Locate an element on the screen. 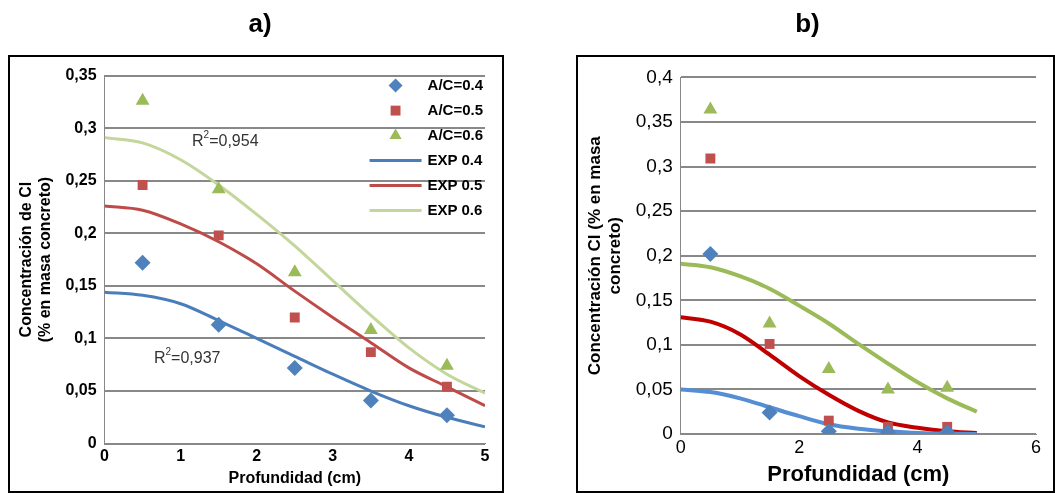 This screenshot has width=1055, height=493. legend-label: A/C=0.4 is located at coordinates (455, 84).